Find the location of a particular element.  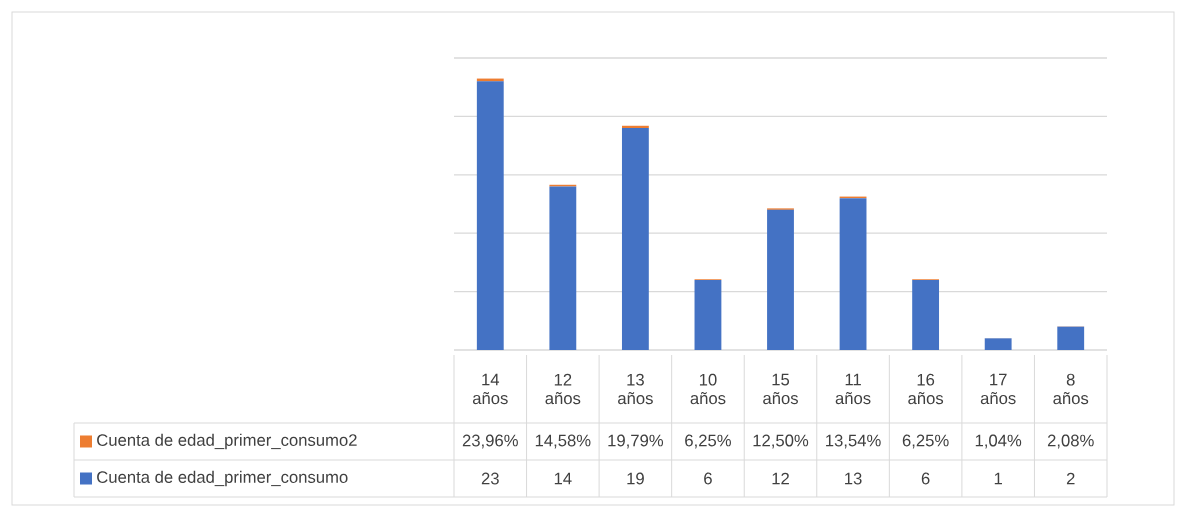

data-label: 23 is located at coordinates (490, 478).